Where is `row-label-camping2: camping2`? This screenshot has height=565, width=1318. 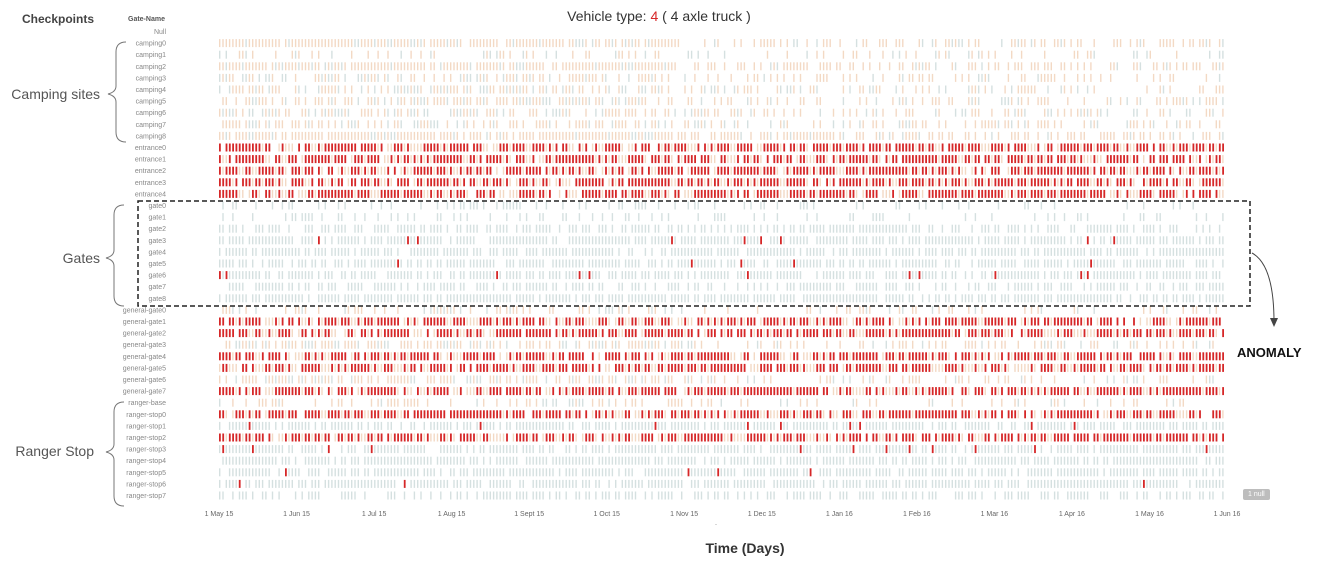
row-label-camping2: camping2 is located at coordinates (151, 67).